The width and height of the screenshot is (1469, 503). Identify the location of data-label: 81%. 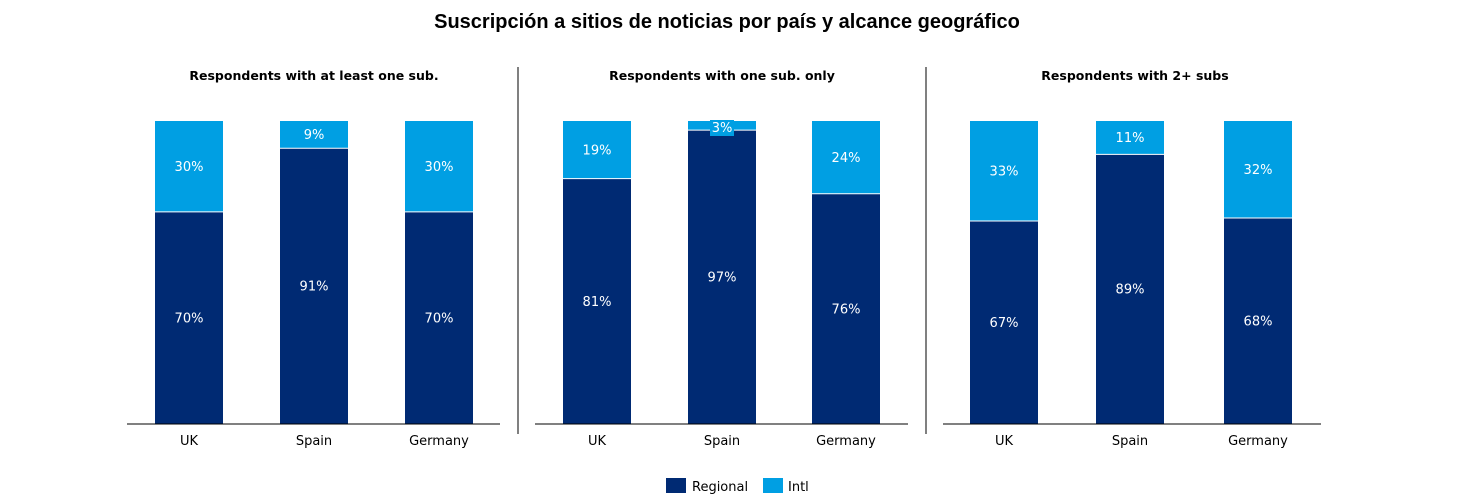
(597, 302).